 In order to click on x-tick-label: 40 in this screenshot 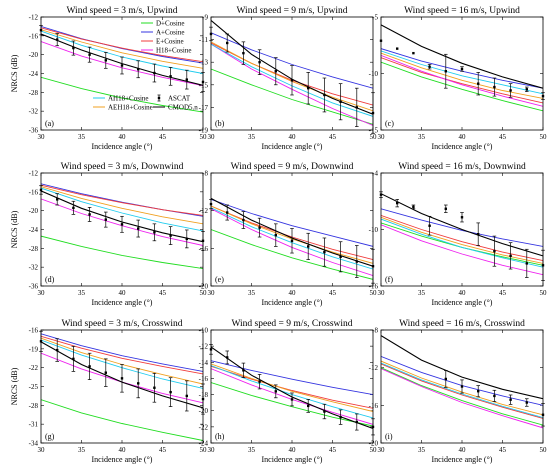, I will do `click(463, 293)`.